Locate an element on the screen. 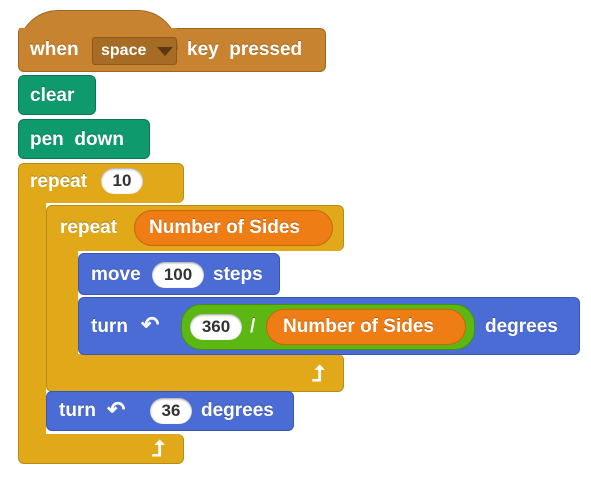 The width and height of the screenshot is (591, 479). key-pressed-label: key pressed is located at coordinates (245, 49).